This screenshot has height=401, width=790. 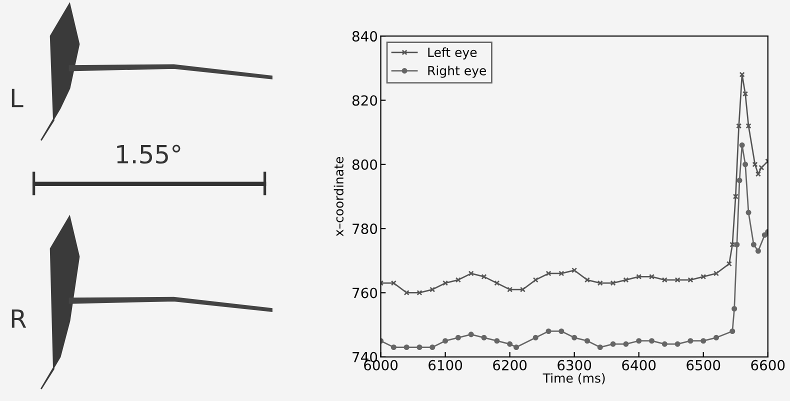 I want to click on y-tick-label: 800, so click(x=365, y=164).